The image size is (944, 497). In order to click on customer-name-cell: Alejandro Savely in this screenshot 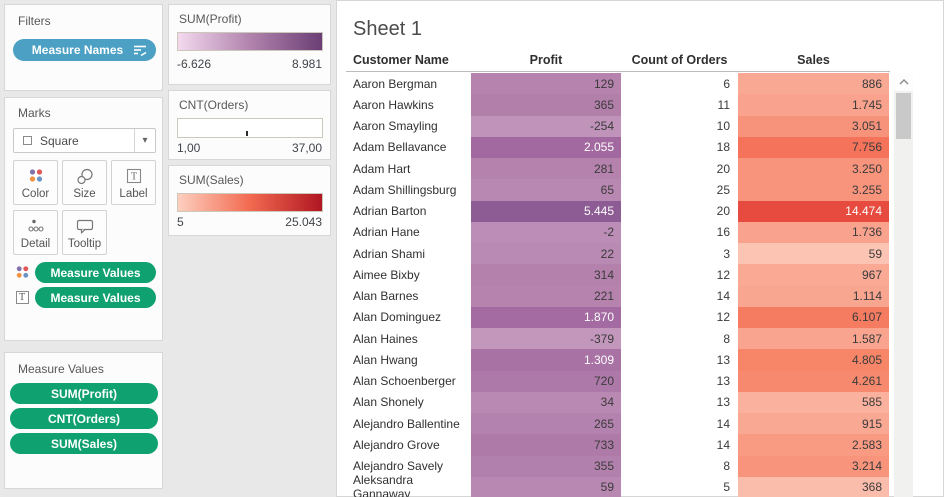, I will do `click(398, 466)`.